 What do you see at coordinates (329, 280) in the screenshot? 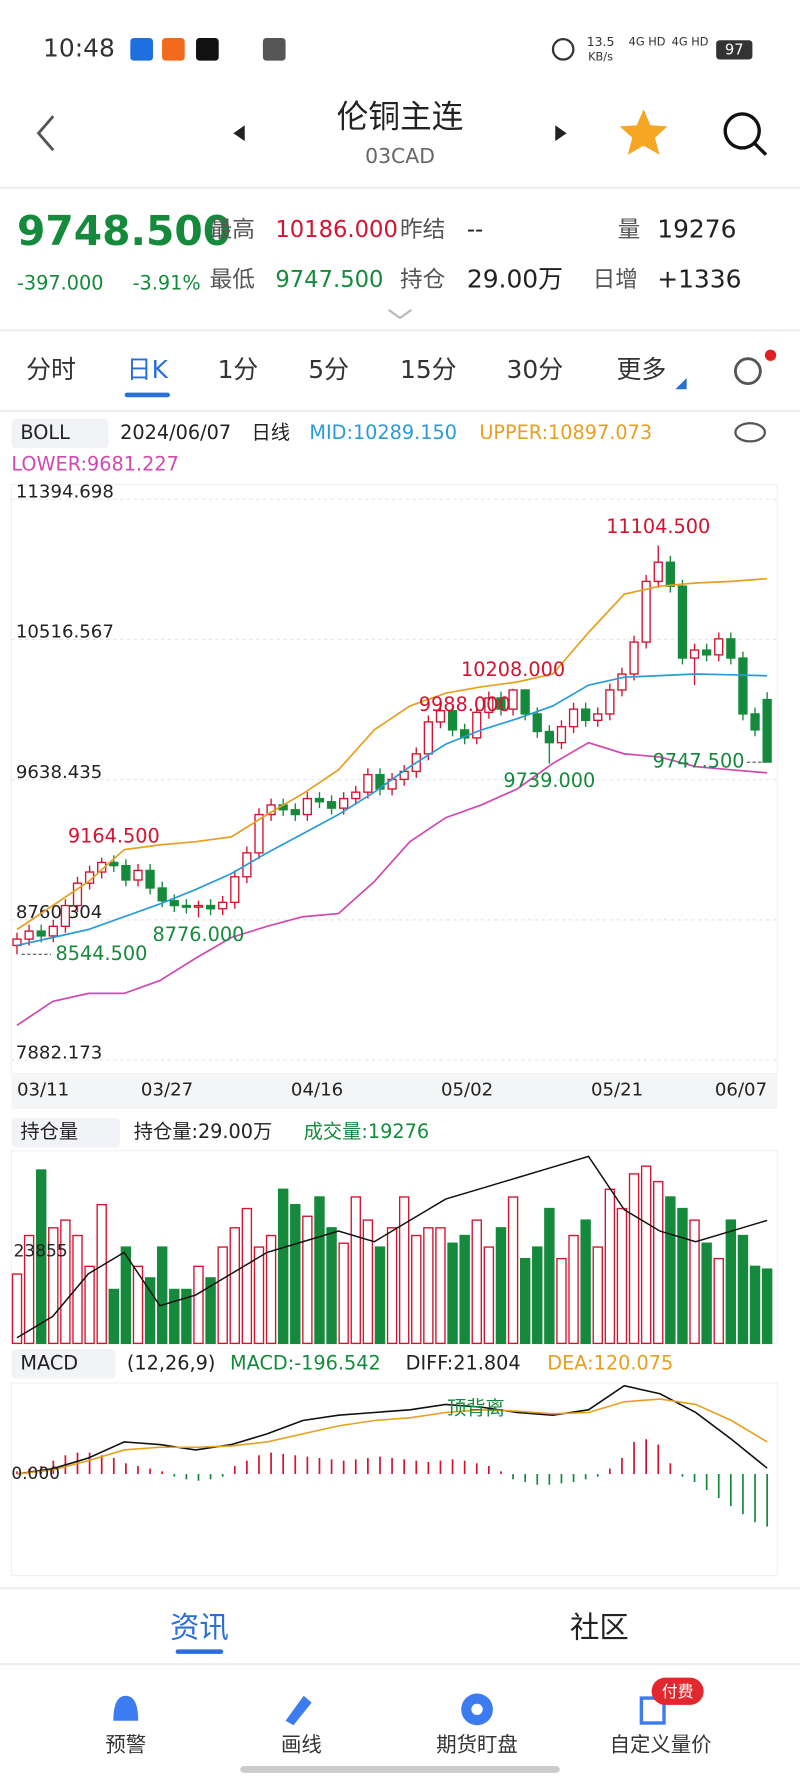
I see `value: 9747.500` at bounding box center [329, 280].